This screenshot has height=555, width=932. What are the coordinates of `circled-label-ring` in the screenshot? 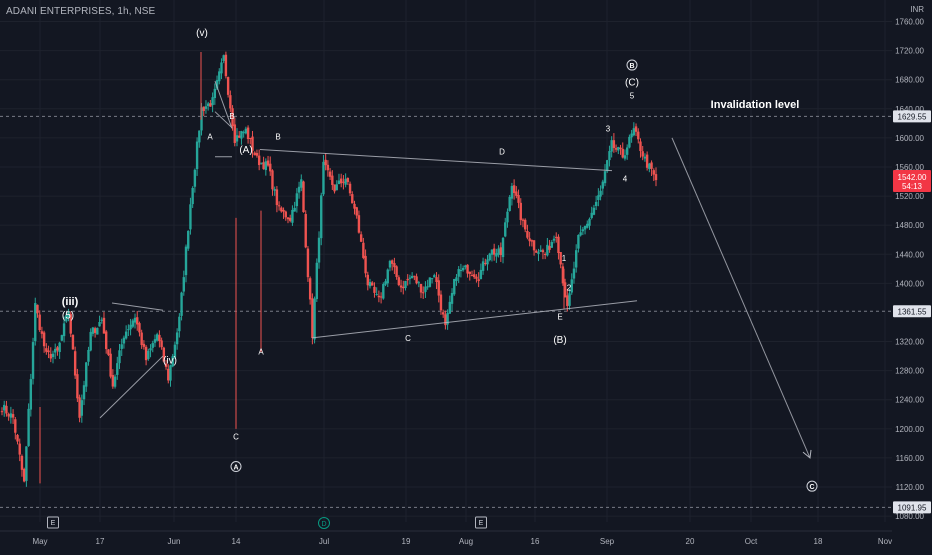 It's located at (632, 65).